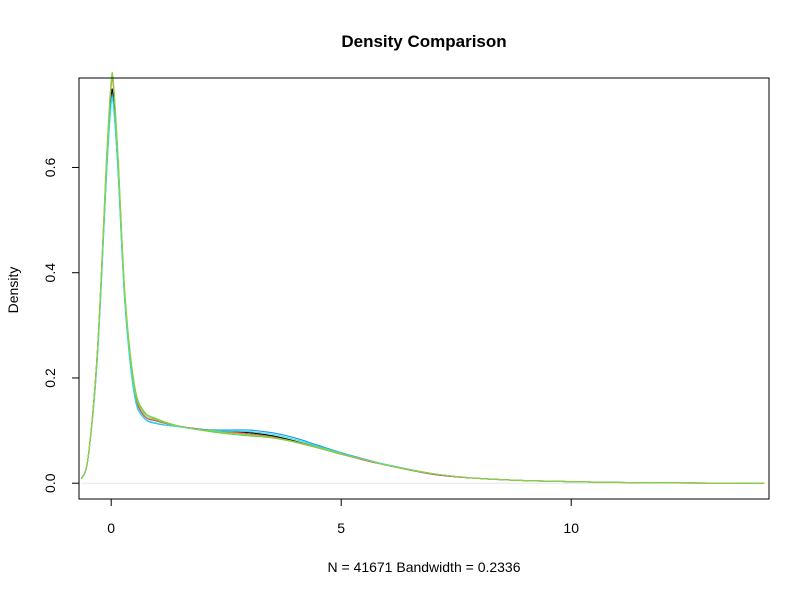 Image resolution: width=810 pixels, height=597 pixels. I want to click on y-axis-label: Density, so click(13, 290).